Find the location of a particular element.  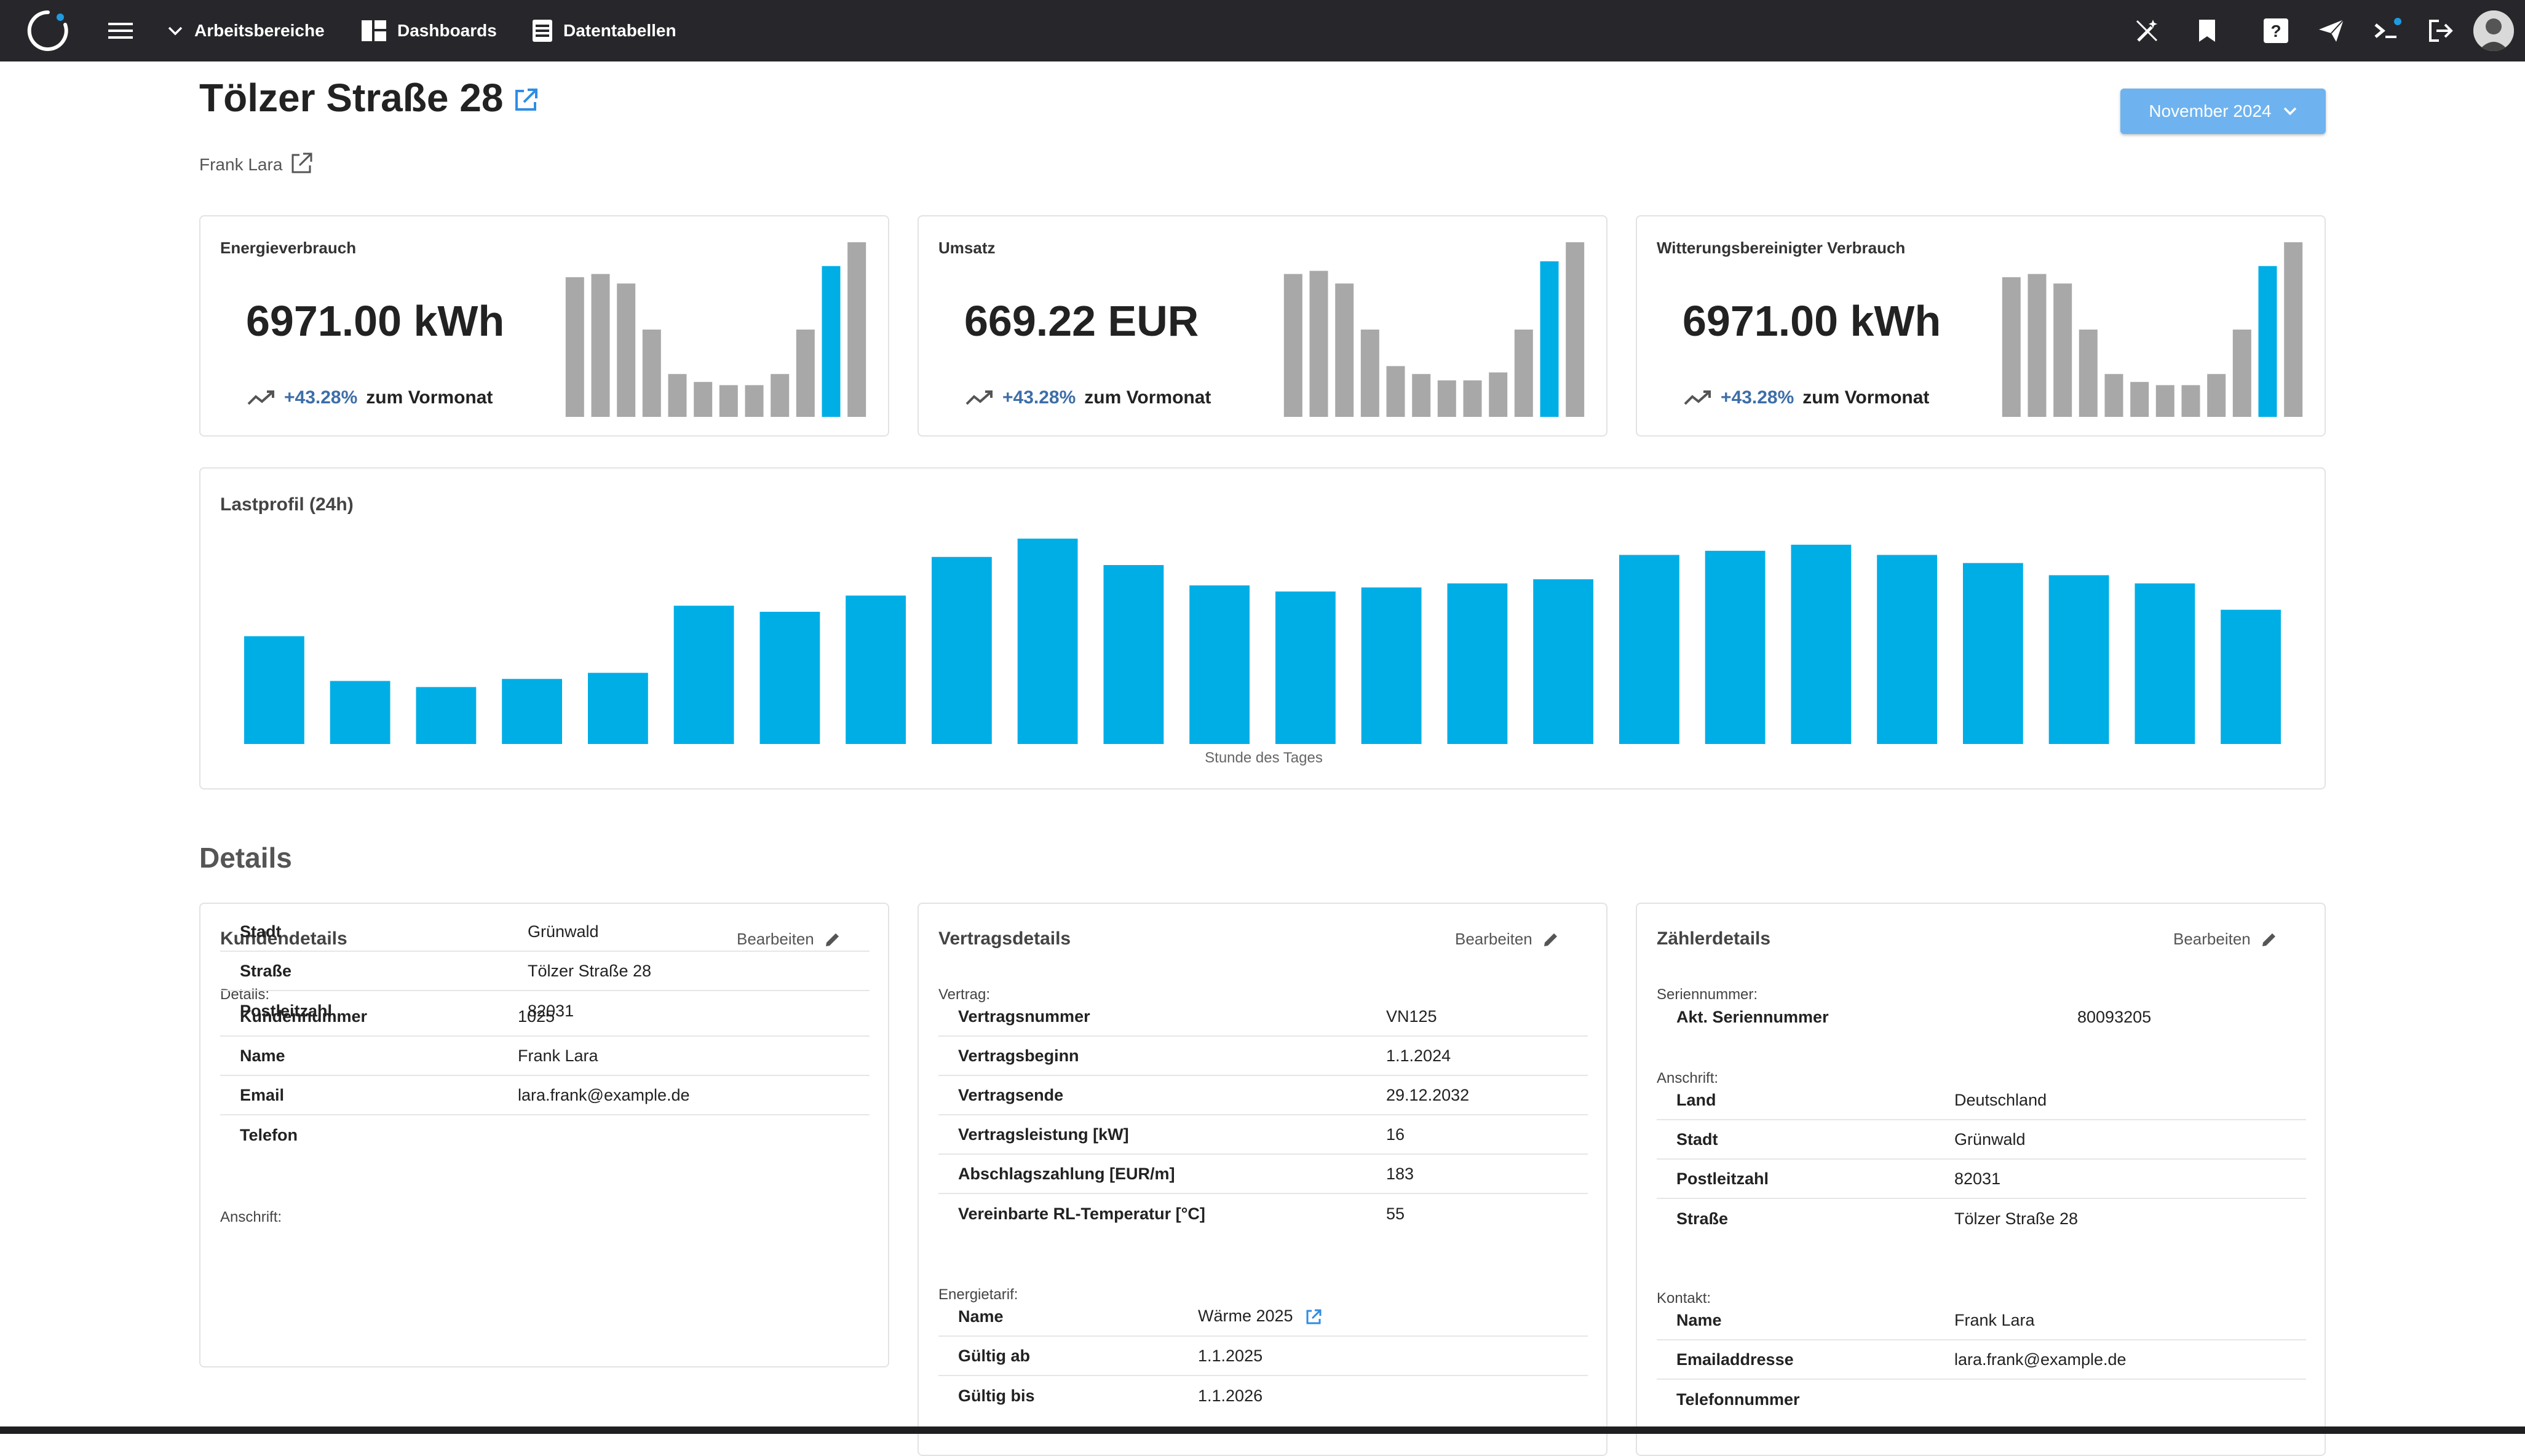

detail-row: Vertragsende 29.12.2032 is located at coordinates (1263, 1095).